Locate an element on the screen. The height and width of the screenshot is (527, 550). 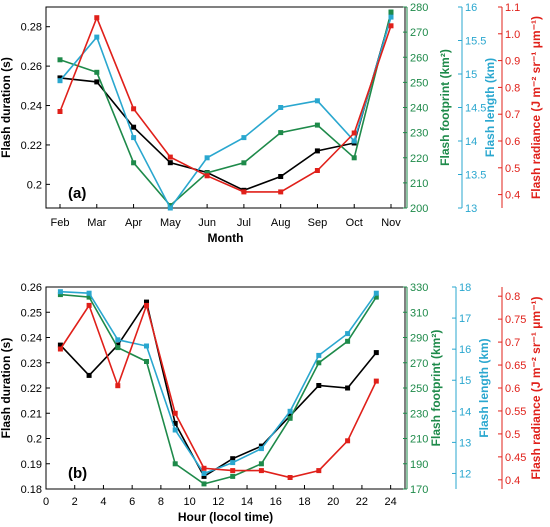
y-left-tick-label: 0.2 is located at coordinates (34, 185).